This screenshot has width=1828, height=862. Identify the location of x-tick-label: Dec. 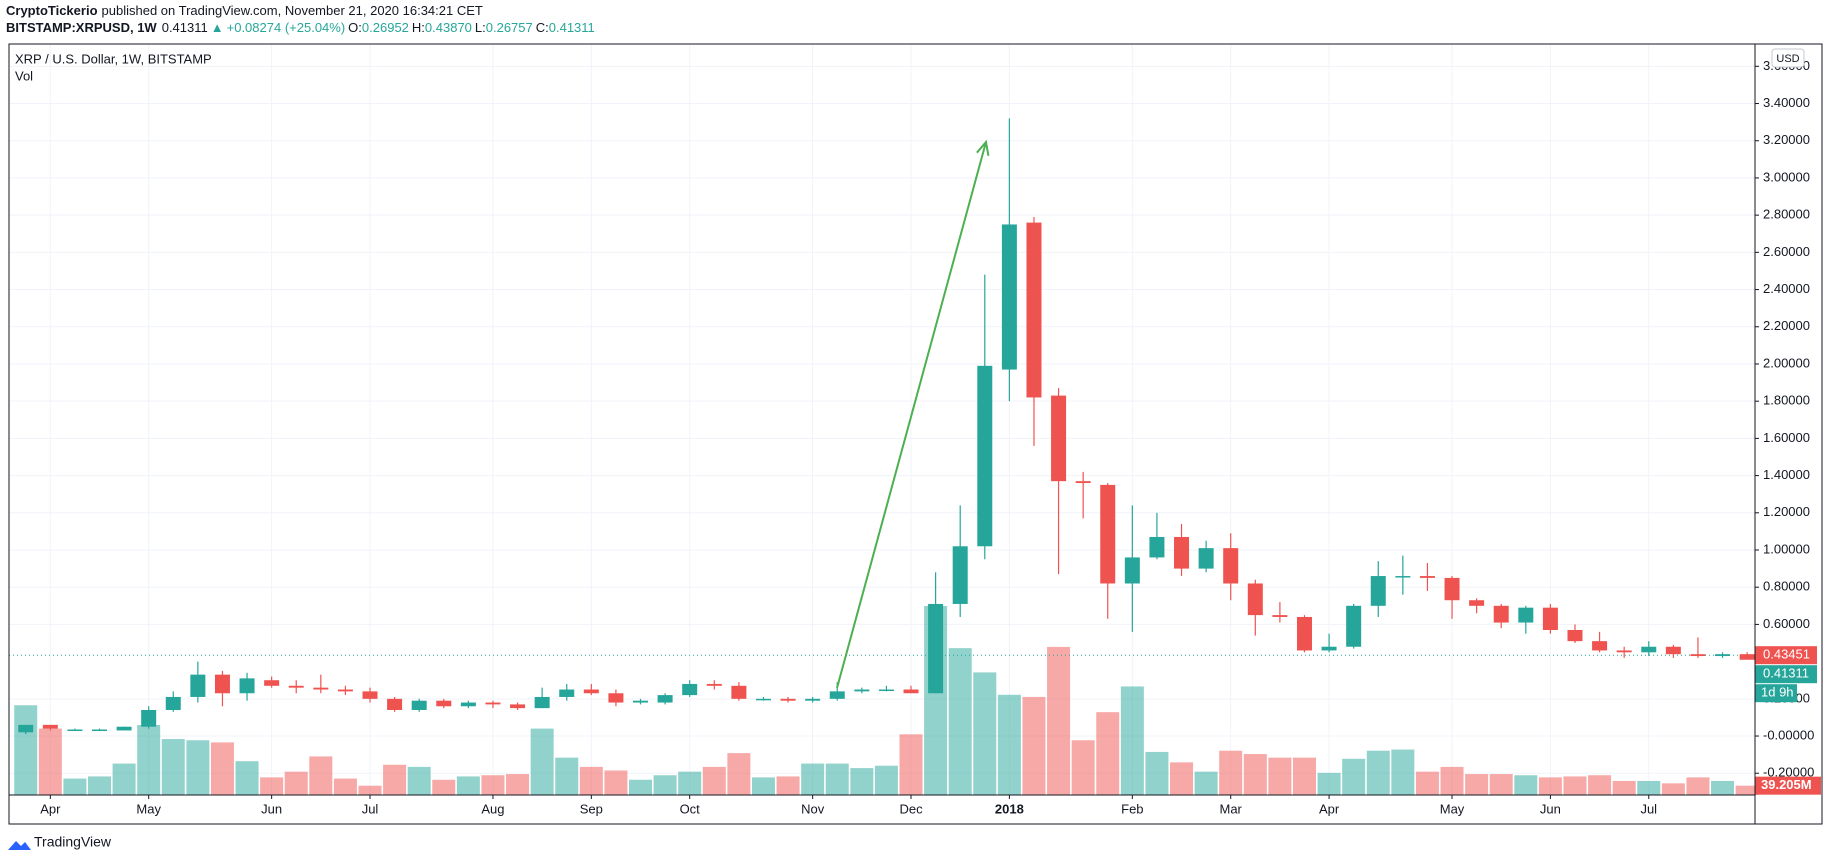
(911, 808).